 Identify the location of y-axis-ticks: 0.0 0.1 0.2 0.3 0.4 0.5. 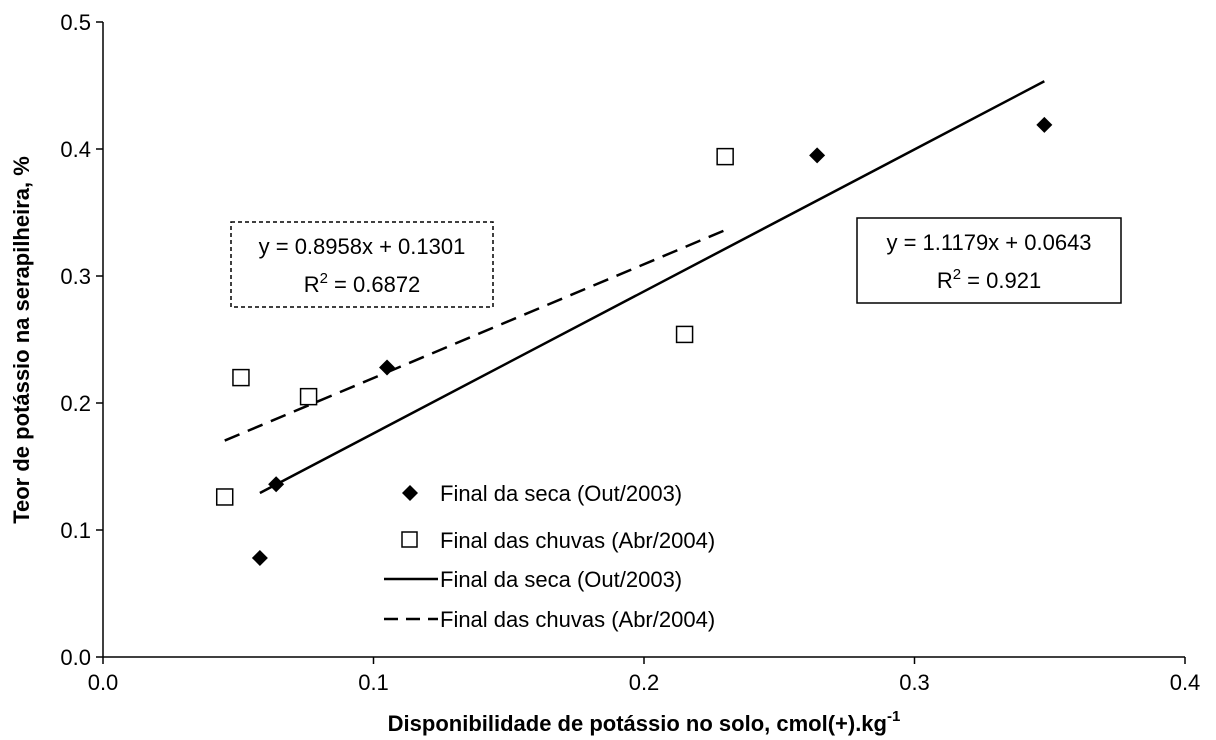
(81, 340).